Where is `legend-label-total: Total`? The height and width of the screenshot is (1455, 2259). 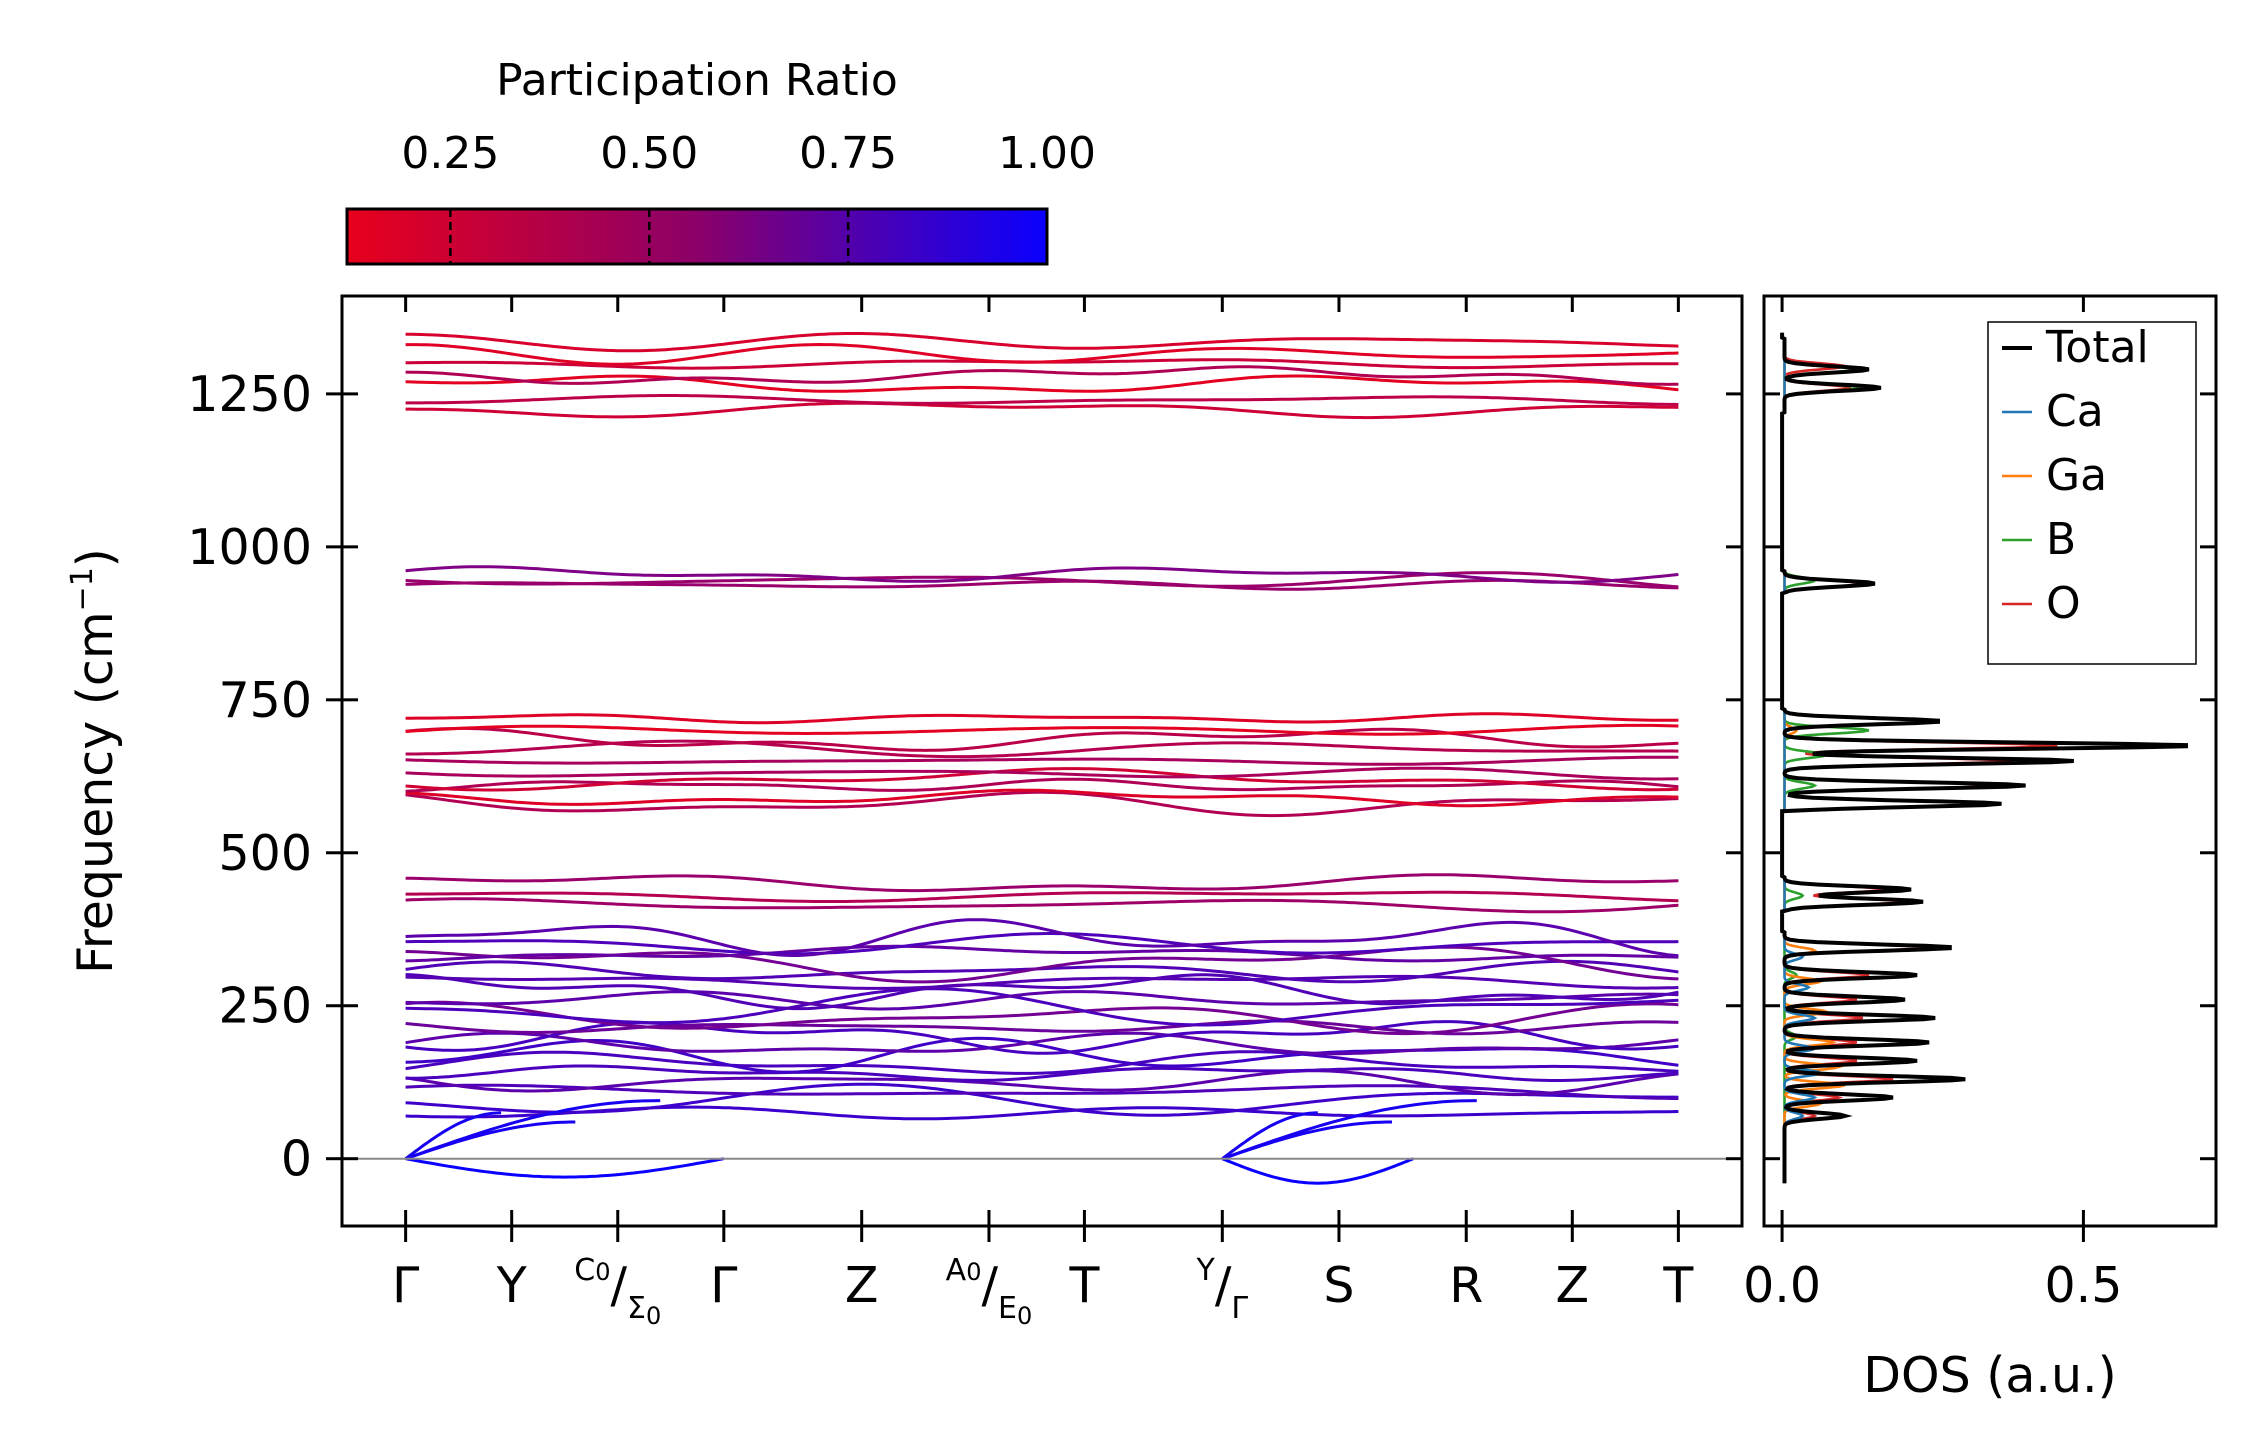
legend-label-total: Total is located at coordinates (2097, 347).